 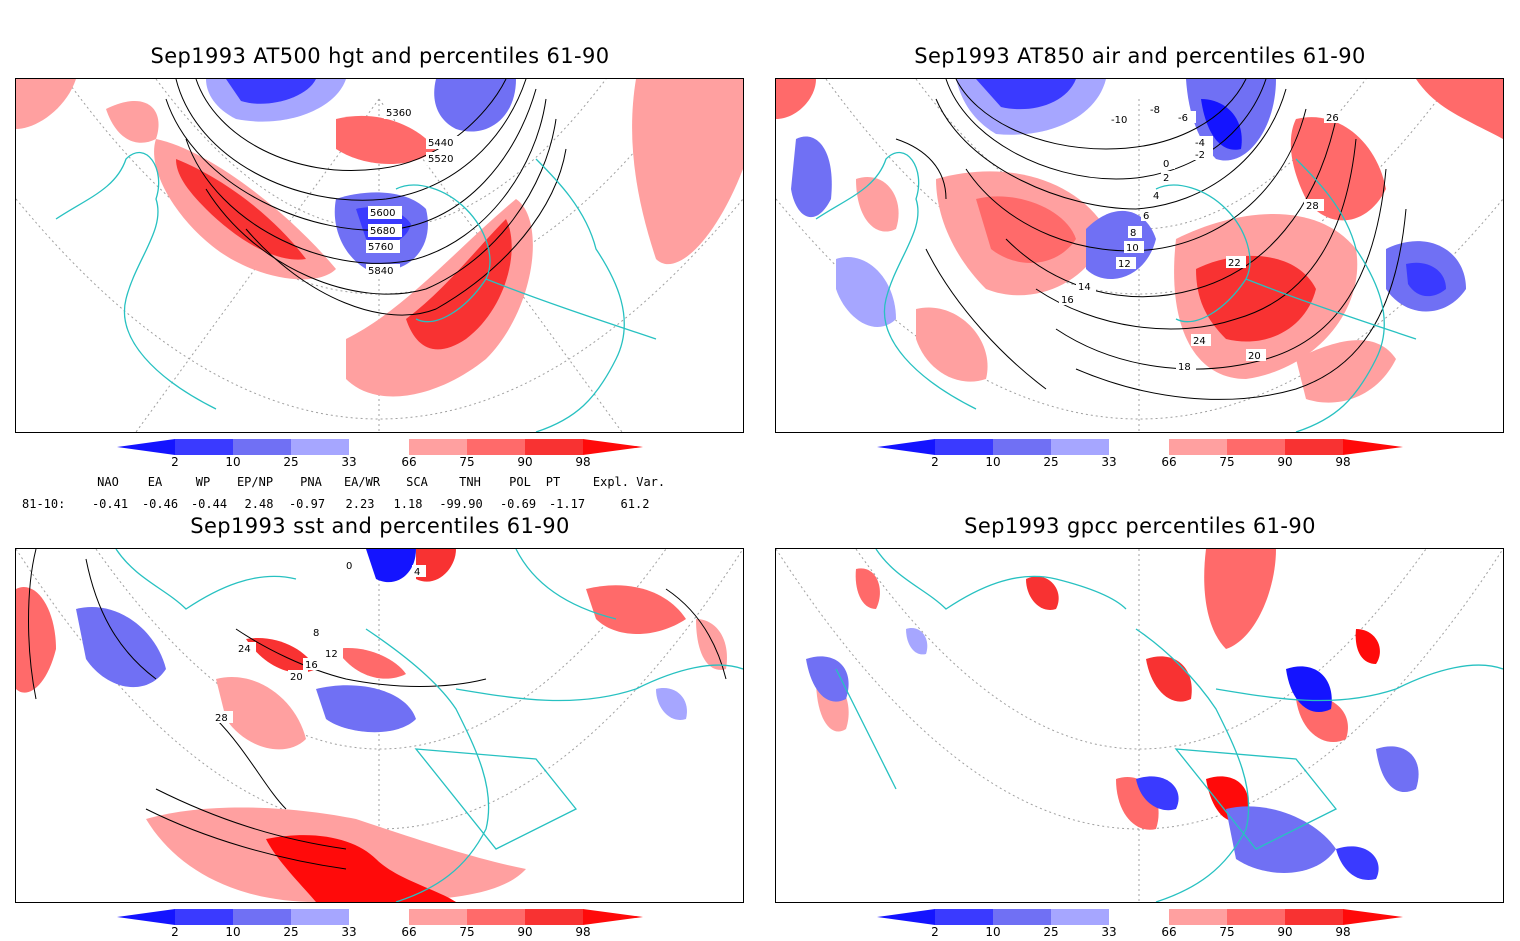 I want to click on svg-text: 22, so click(x=1234, y=263).